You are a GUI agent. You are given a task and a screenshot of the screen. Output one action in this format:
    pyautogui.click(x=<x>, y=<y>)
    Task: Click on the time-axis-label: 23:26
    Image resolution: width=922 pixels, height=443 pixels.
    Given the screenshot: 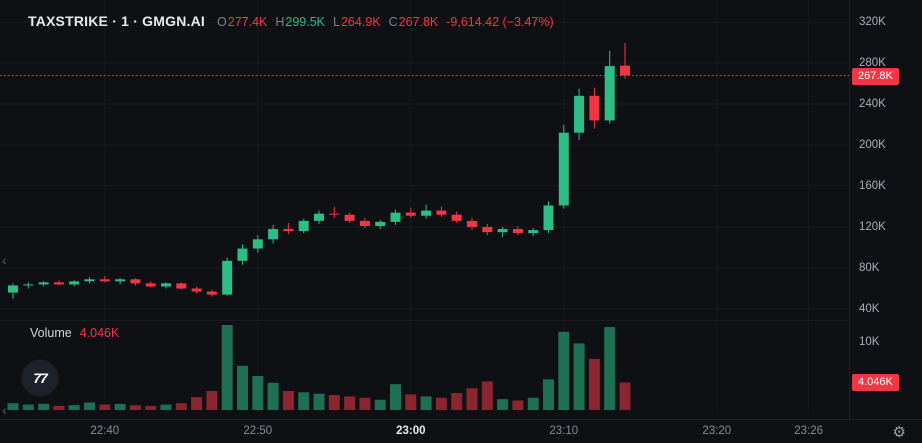 What is the action you would take?
    pyautogui.click(x=808, y=431)
    